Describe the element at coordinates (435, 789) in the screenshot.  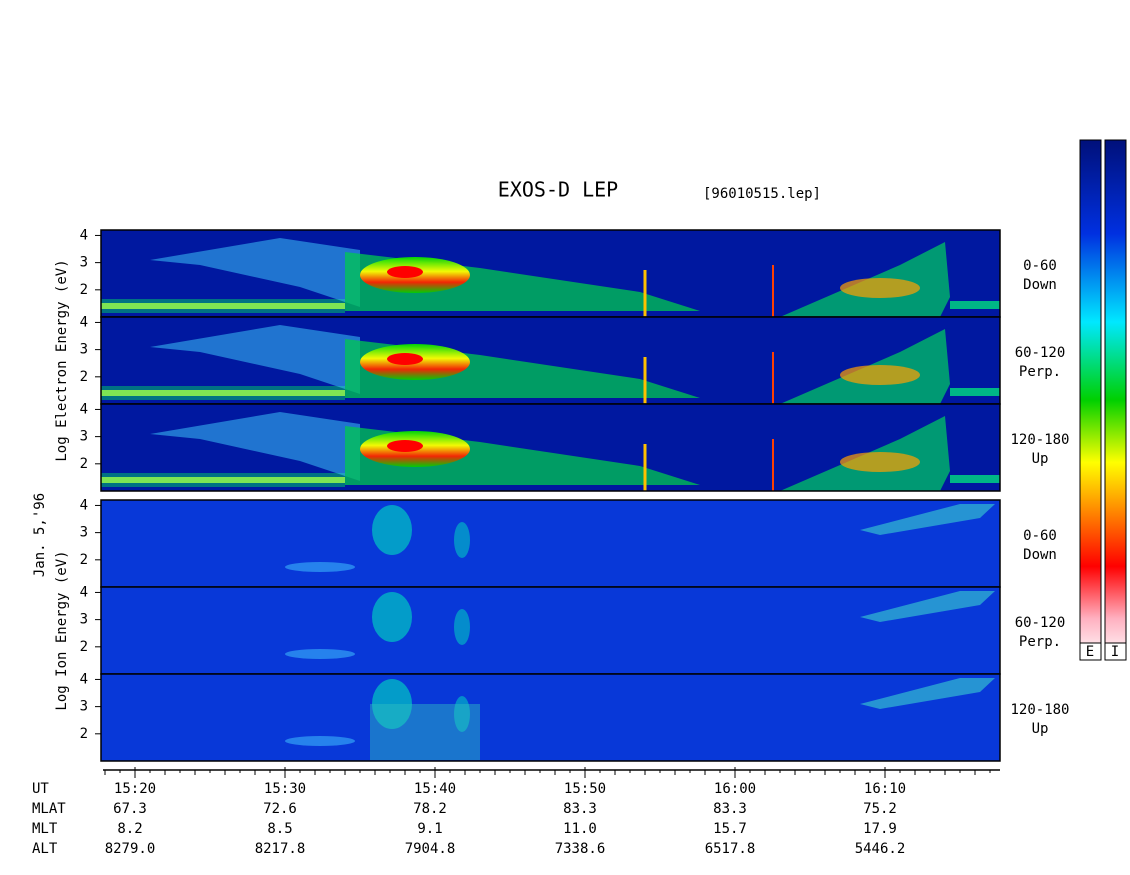
I see `x-tick-label: 15:40` at that location.